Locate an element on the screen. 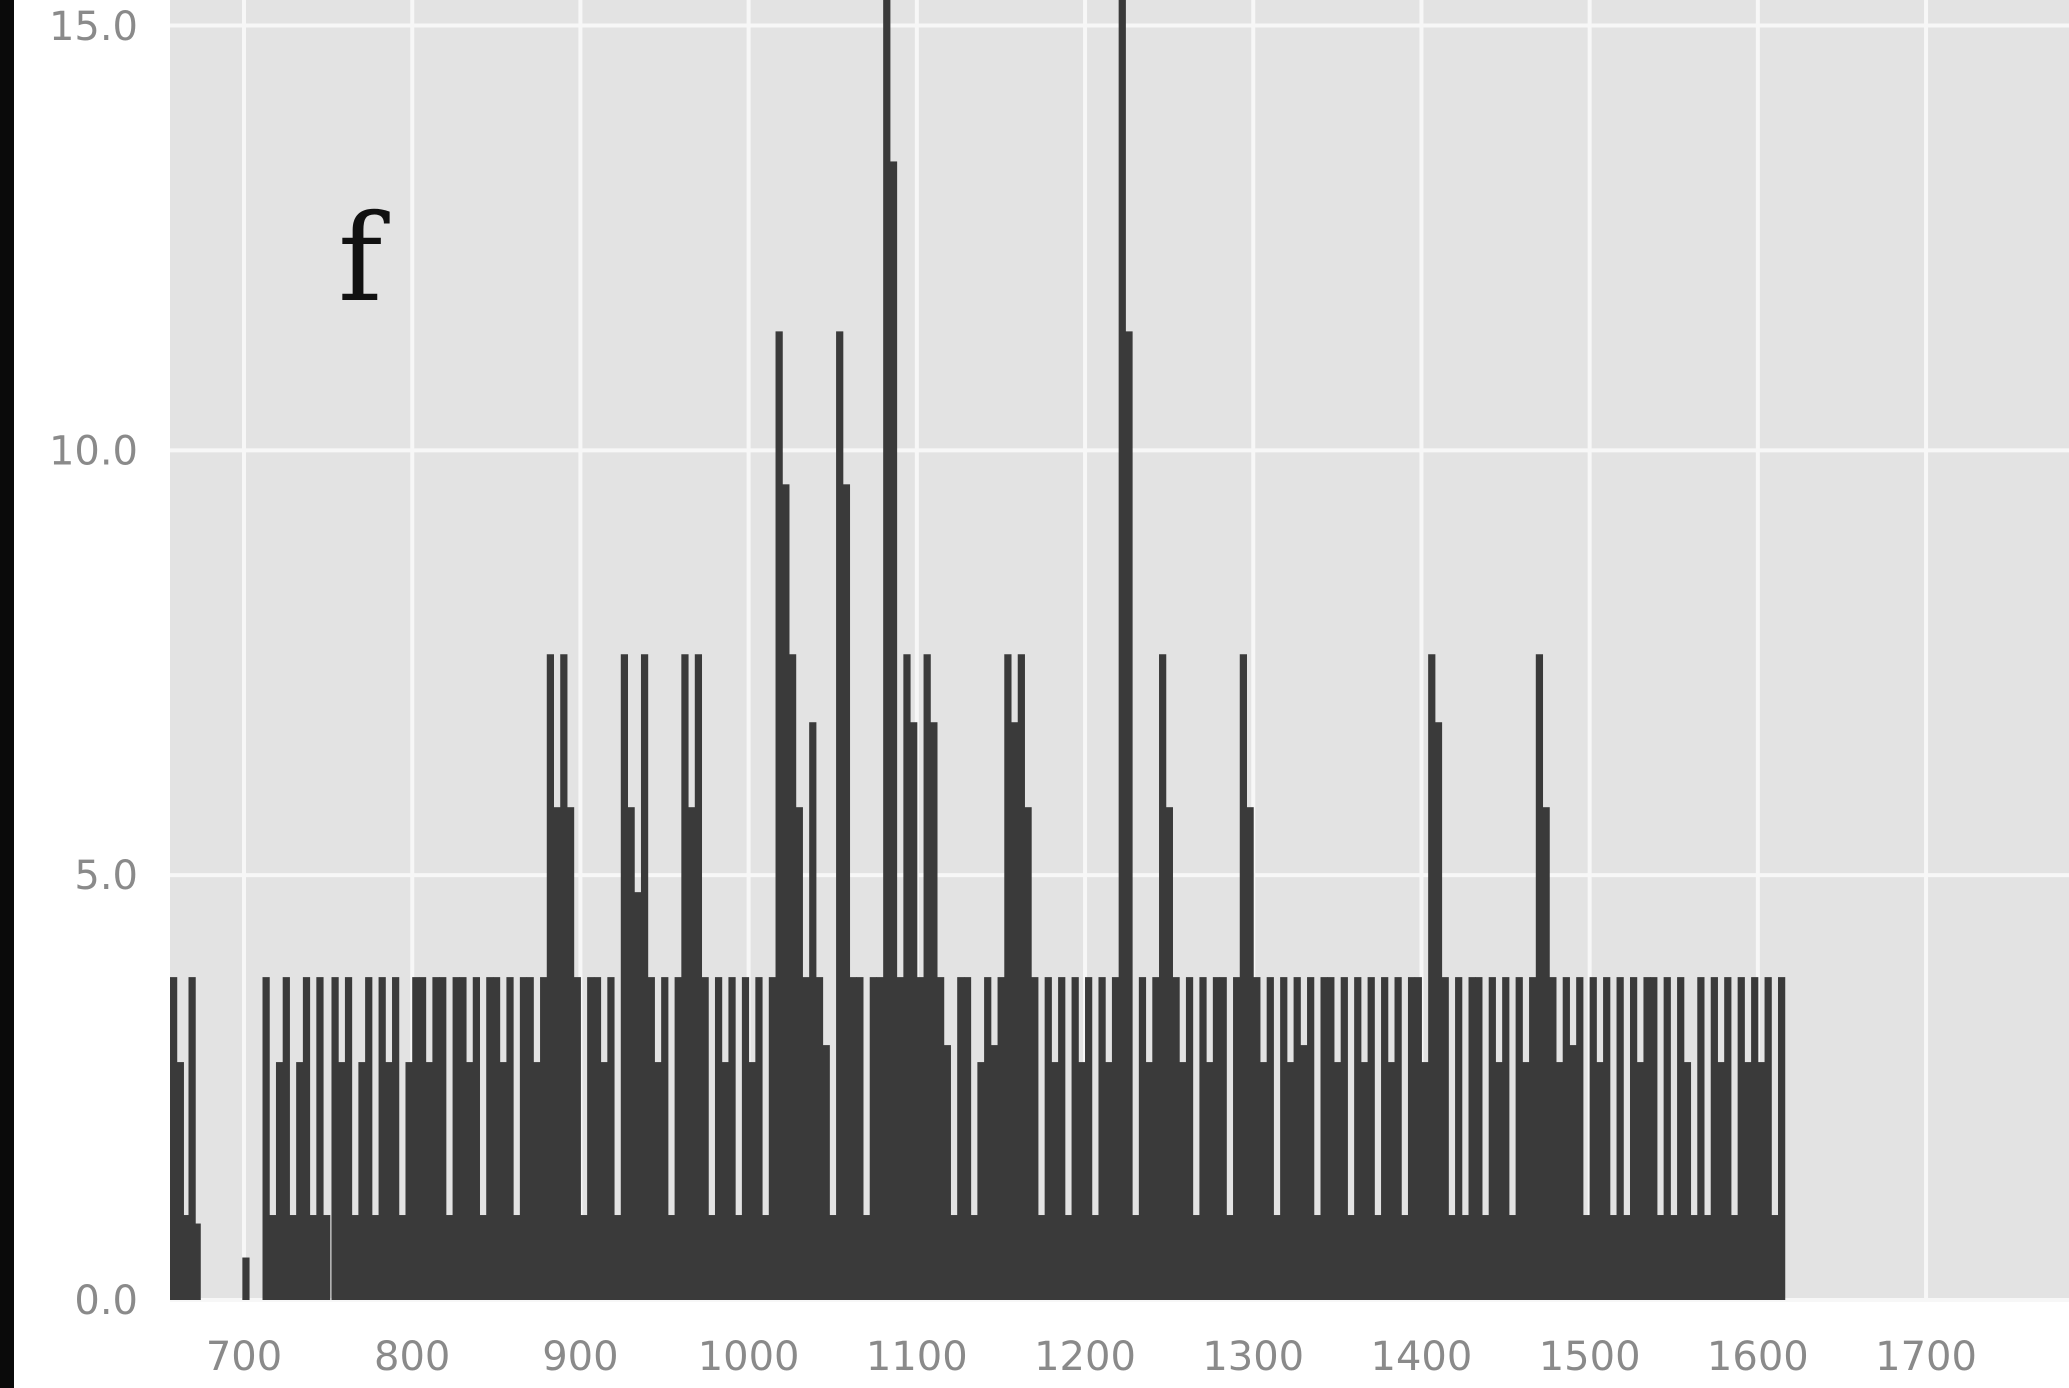 The image size is (2069, 1388). panel-label: f is located at coordinates (364, 259).